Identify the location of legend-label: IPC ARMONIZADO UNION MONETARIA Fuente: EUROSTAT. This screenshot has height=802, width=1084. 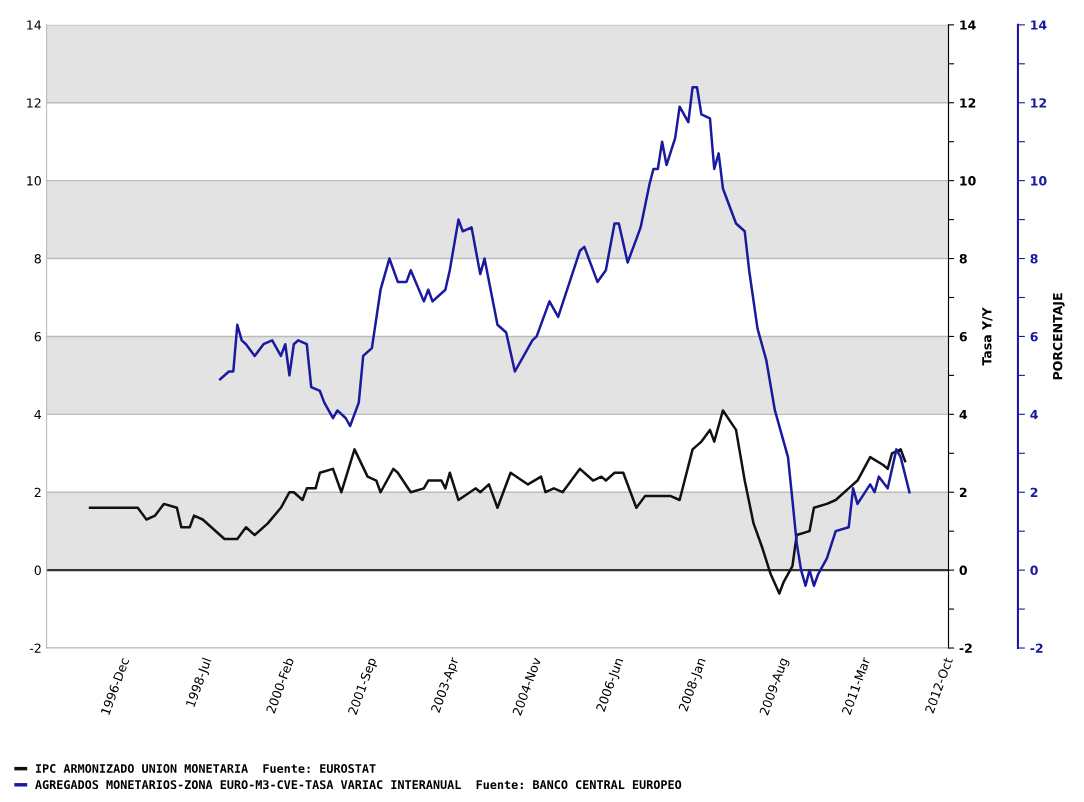
(205, 768).